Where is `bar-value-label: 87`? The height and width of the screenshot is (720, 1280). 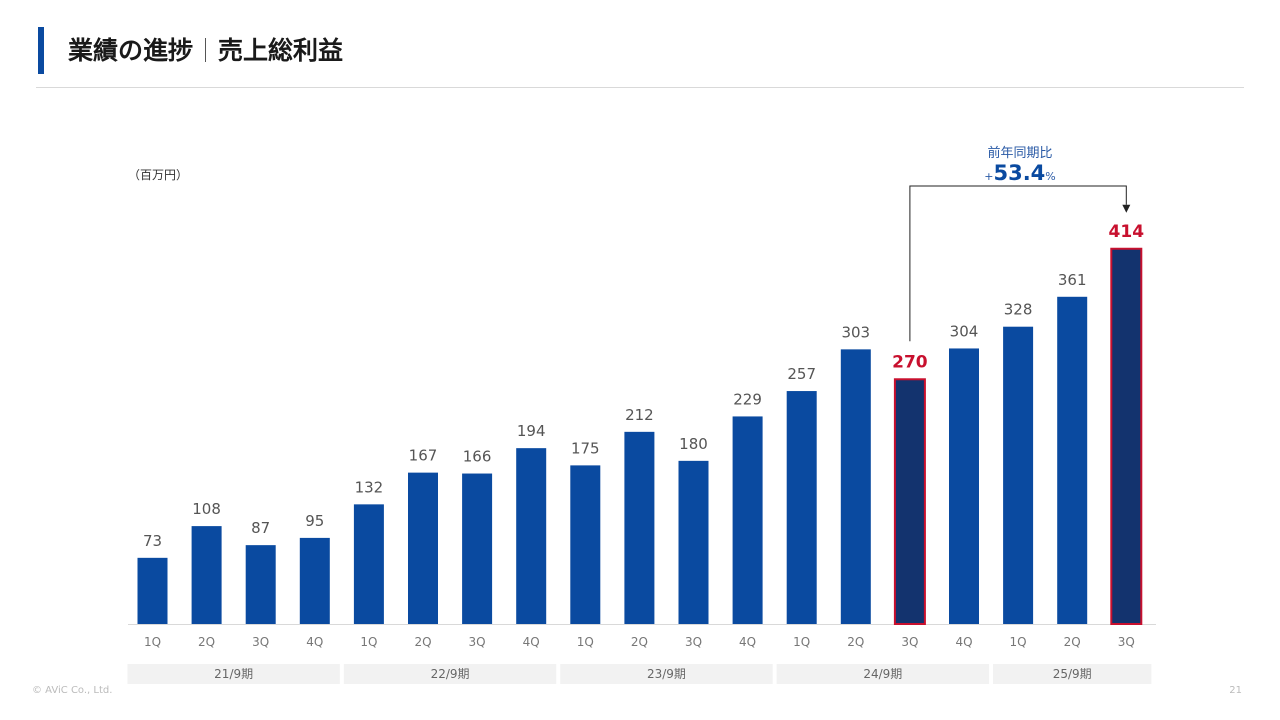 bar-value-label: 87 is located at coordinates (260, 528).